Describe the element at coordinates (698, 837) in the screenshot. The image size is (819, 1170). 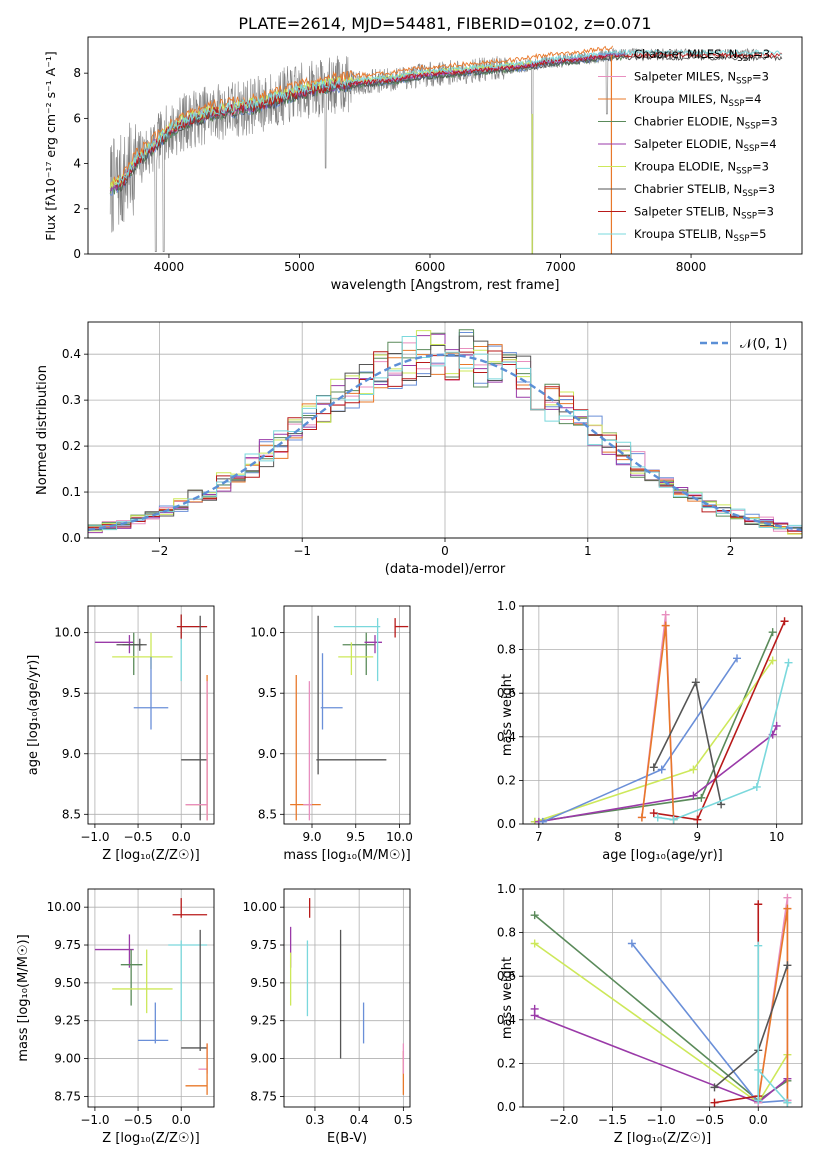
I see `x-tick-label: 9` at that location.